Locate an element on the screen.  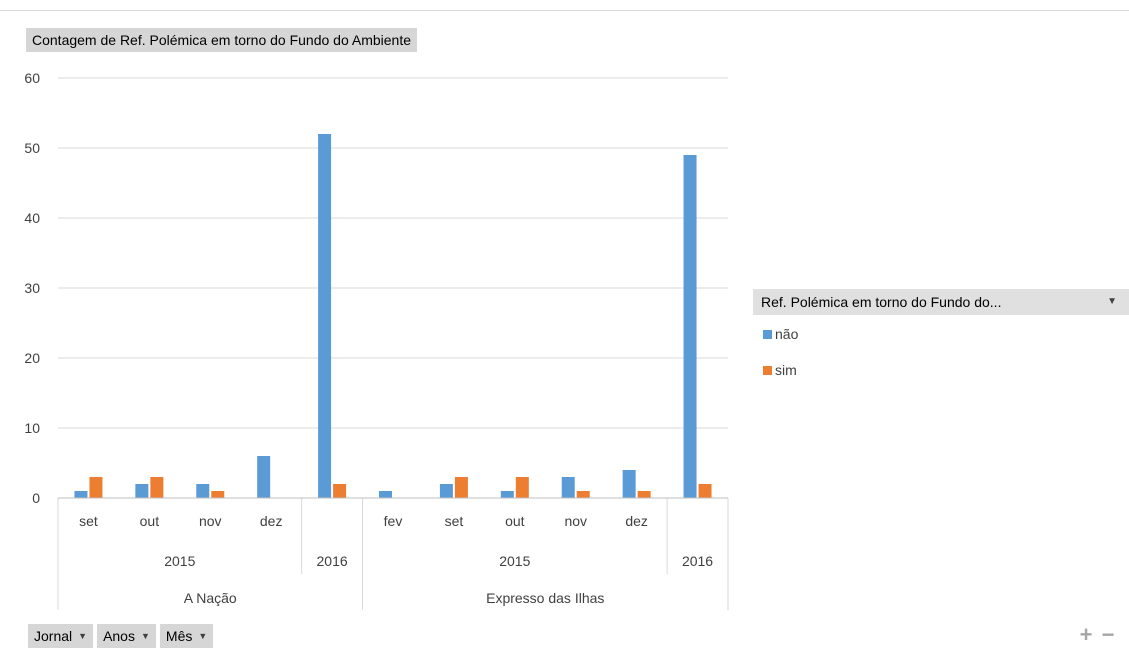
y-tick-label: 30 is located at coordinates (32, 288).